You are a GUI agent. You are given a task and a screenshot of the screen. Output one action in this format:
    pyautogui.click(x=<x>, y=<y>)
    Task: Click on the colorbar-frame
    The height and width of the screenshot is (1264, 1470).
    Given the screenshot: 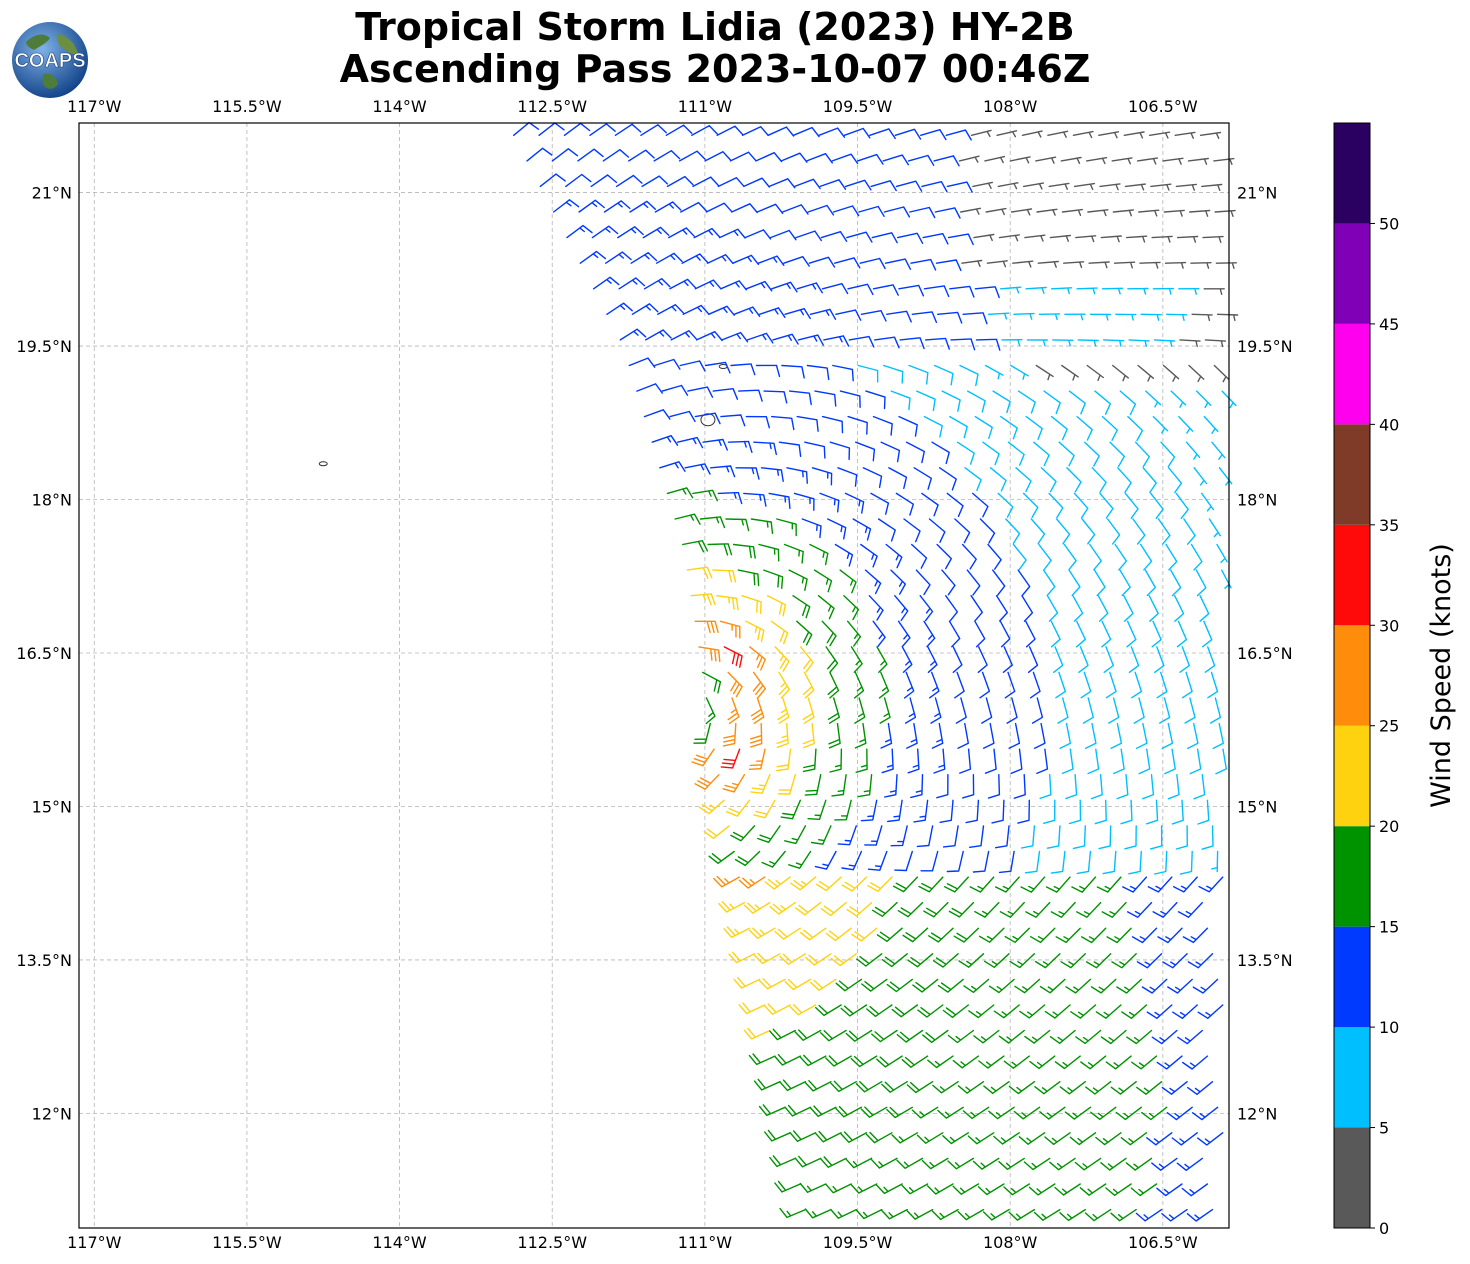 What is the action you would take?
    pyautogui.click(x=1352, y=675)
    